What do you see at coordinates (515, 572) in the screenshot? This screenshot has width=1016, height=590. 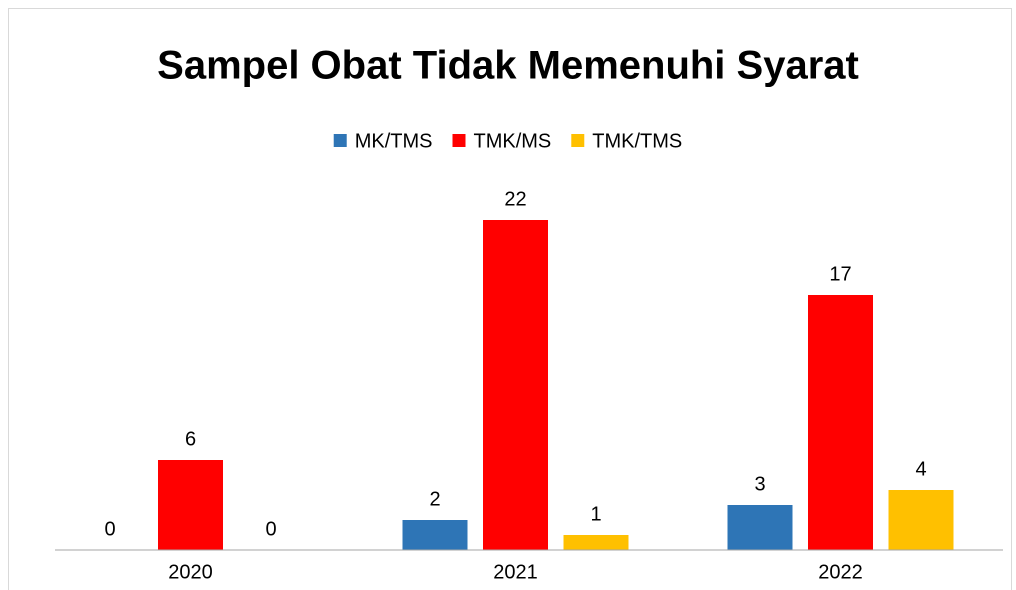 I see `x-tick-label: 2021` at bounding box center [515, 572].